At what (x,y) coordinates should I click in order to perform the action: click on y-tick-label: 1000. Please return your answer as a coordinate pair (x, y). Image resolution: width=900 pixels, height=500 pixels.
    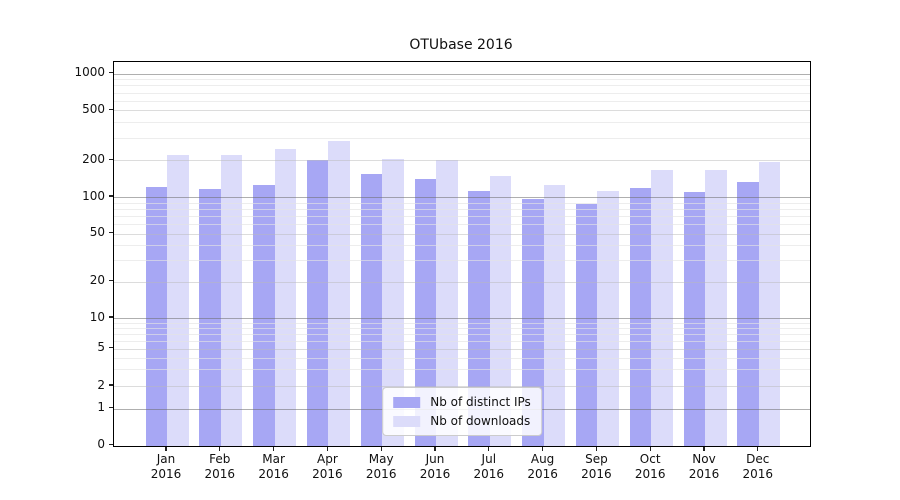
    Looking at the image, I should click on (89, 72).